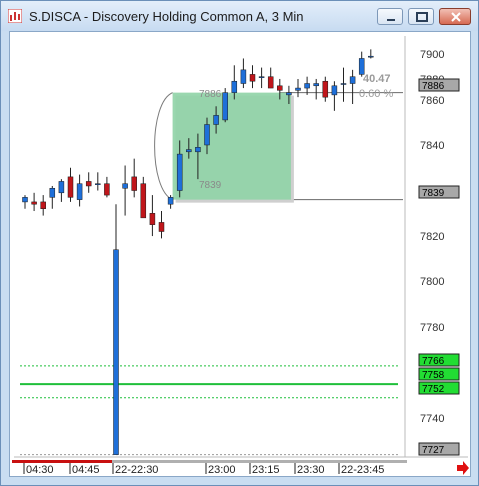 This screenshot has width=479, height=486. I want to click on time-label: 22-22:30, so click(136, 470).